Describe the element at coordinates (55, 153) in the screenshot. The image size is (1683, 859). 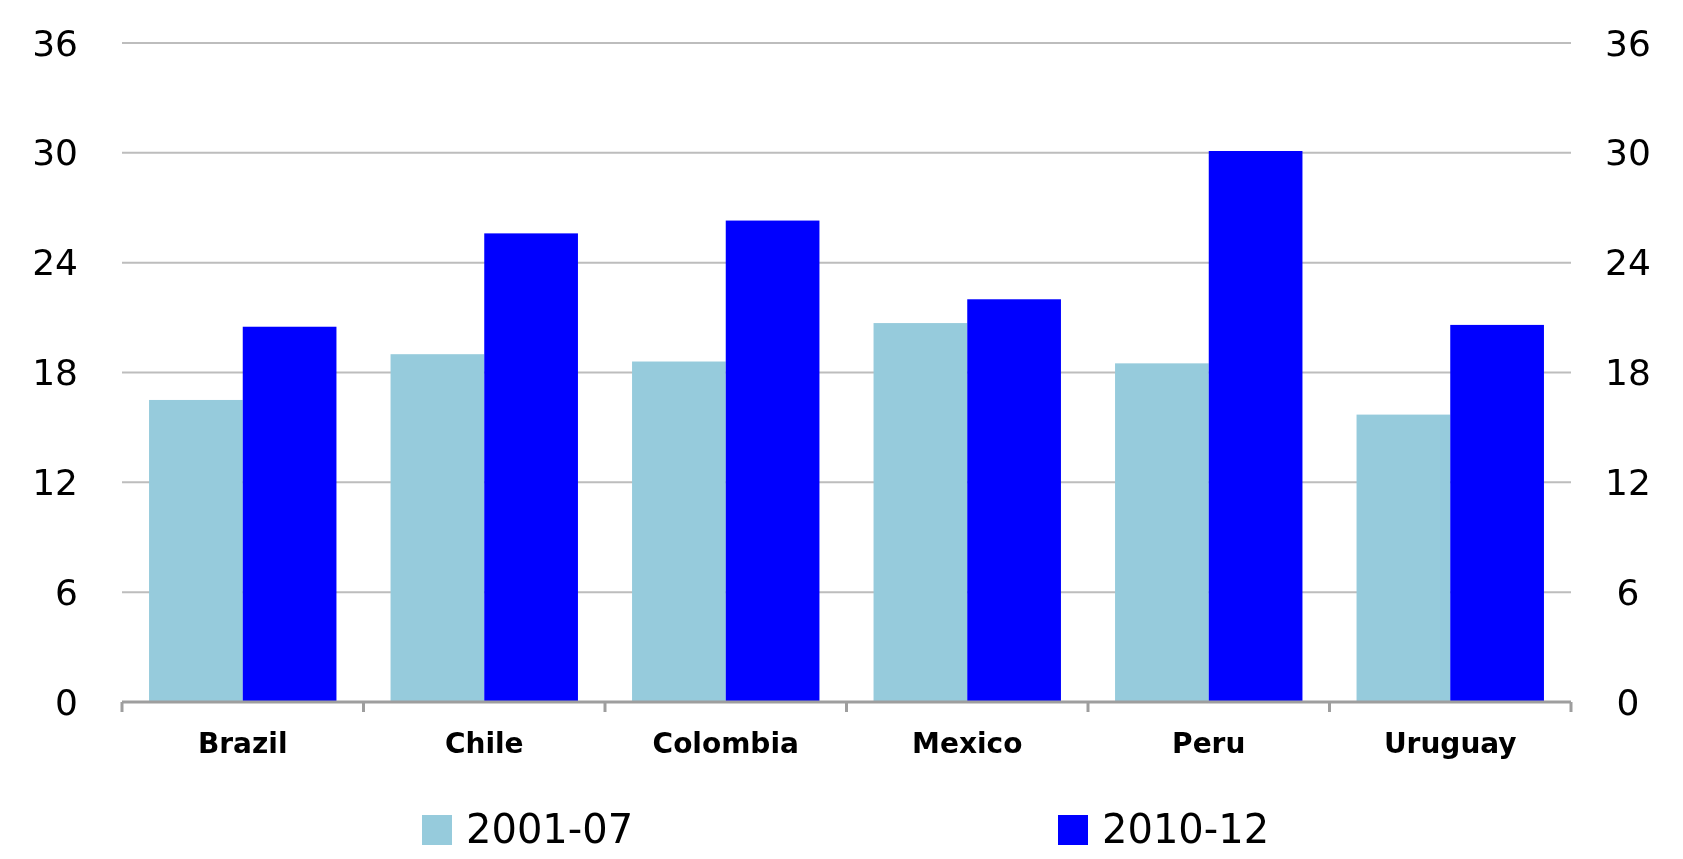
I see `y-tick-label: 30` at that location.